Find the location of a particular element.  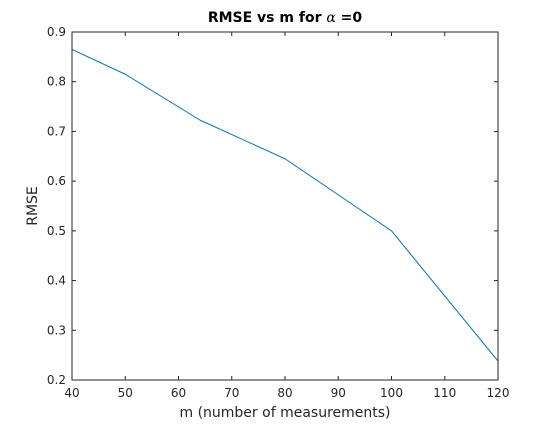

chart-title: RMSE vs m for α =0 is located at coordinates (285, 18).